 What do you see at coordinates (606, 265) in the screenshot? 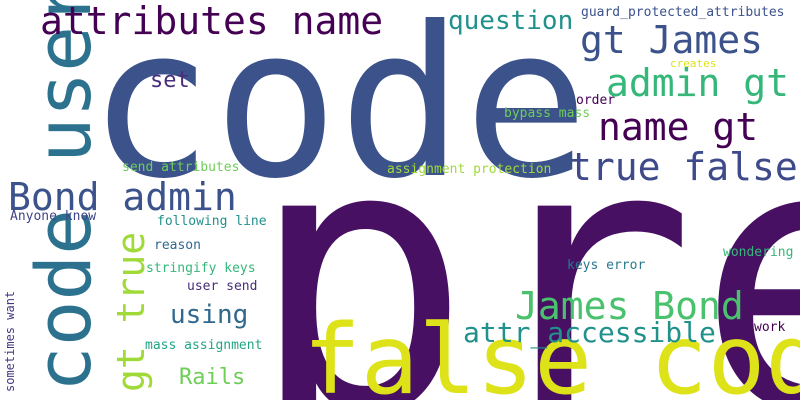
I see `word: keys error` at bounding box center [606, 265].